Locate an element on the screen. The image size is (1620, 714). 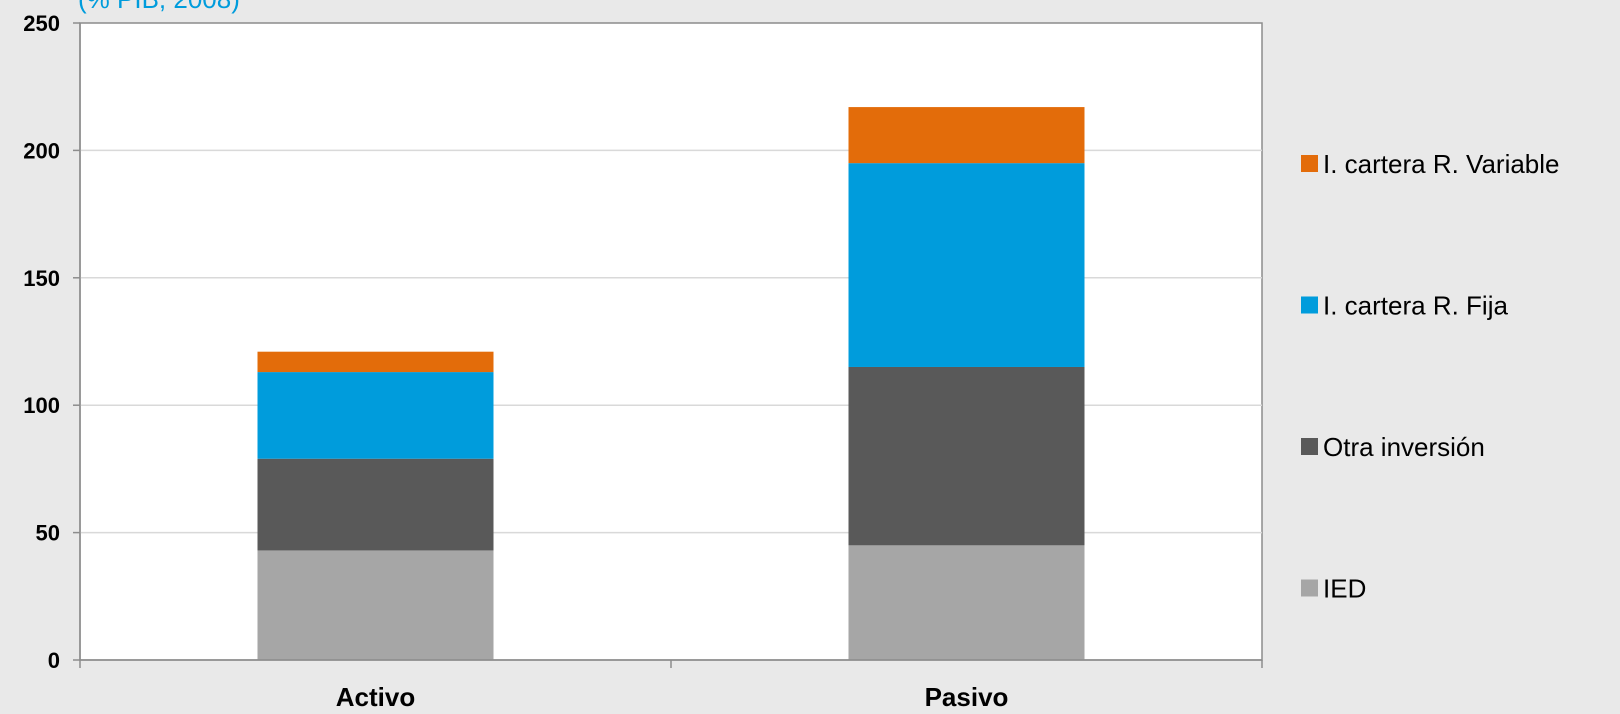
bar-segment-activo-i-cartera-r-fija is located at coordinates (375, 415).